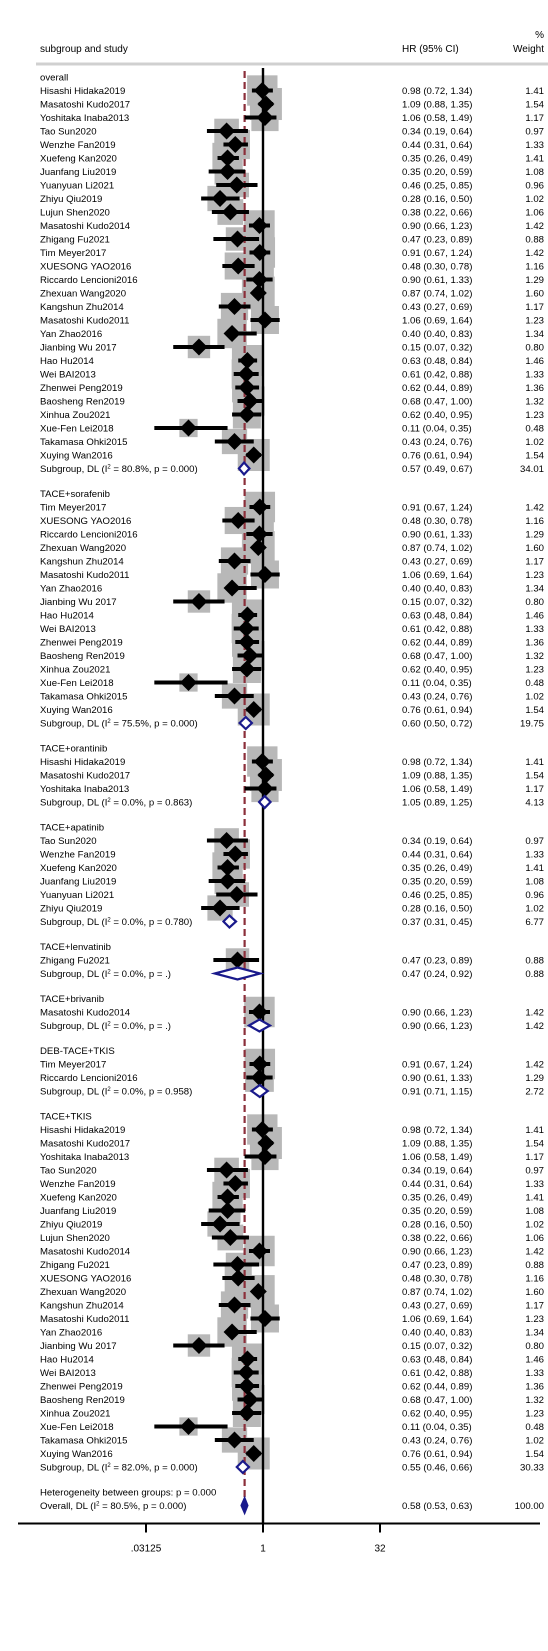 The width and height of the screenshot is (548, 1651). I want to click on x-tick-label: .03125, so click(146, 1549).